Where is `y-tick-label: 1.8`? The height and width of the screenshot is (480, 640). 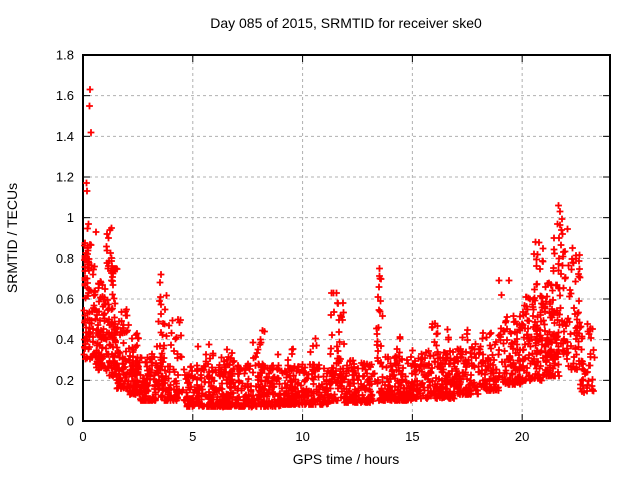 y-tick-label: 1.8 is located at coordinates (65, 55).